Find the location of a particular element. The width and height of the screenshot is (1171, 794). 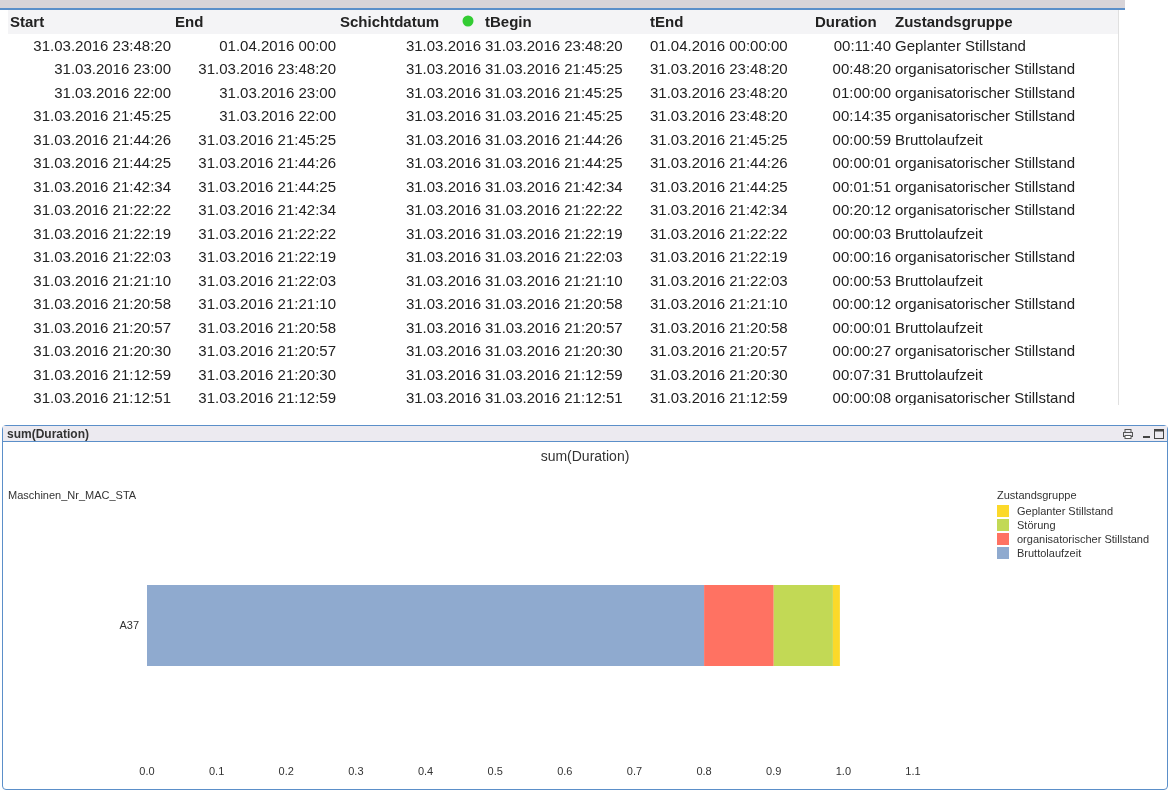

y-tick-label: A37 is located at coordinates (129, 624).